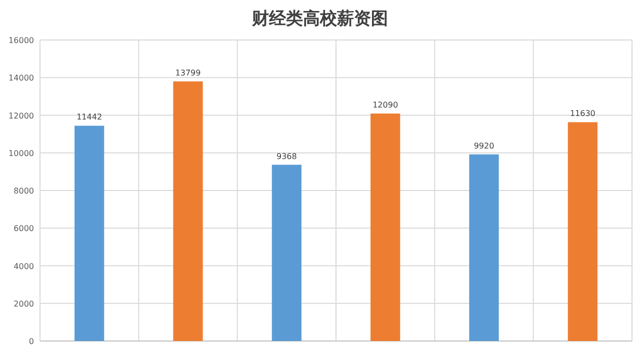 This screenshot has width=640, height=348. What do you see at coordinates (21, 153) in the screenshot?
I see `y-tick-label: 10000` at bounding box center [21, 153].